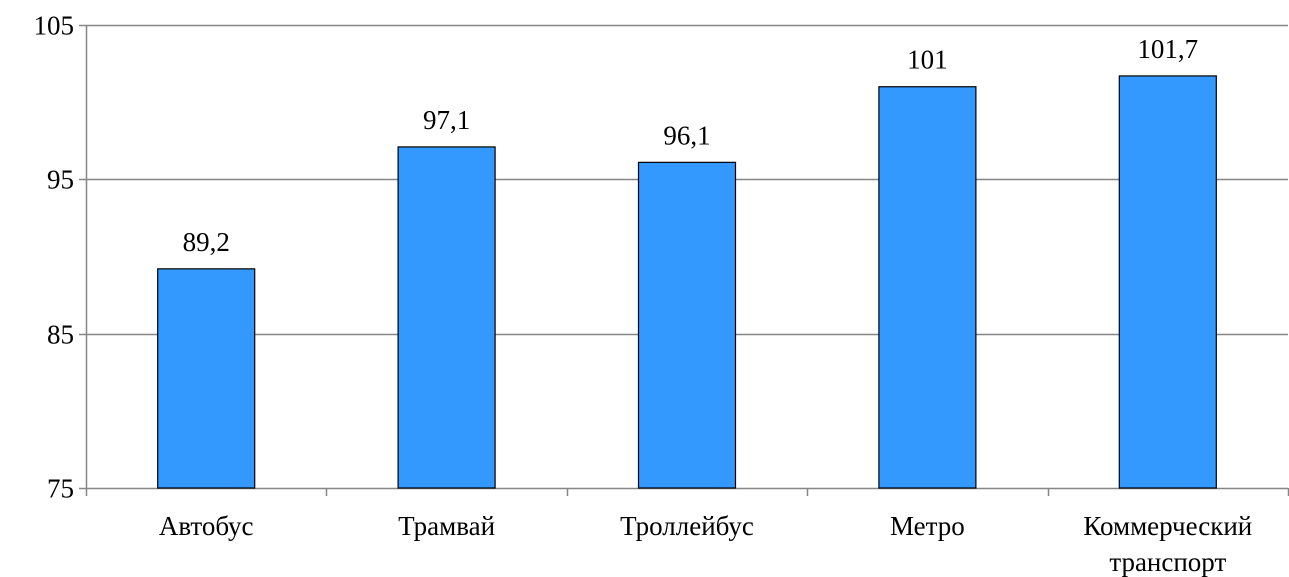 This screenshot has width=1289, height=577. I want to click on y-tick-label: 75, so click(60, 489).